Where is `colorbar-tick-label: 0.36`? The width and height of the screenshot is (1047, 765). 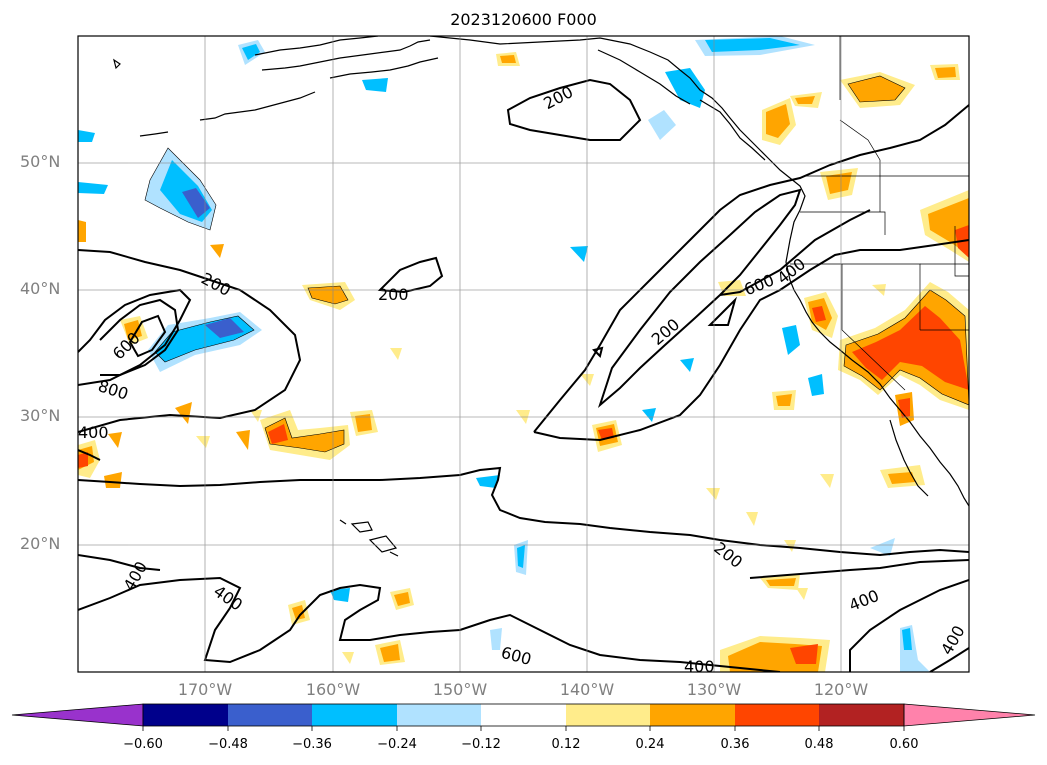 colorbar-tick-label: 0.36 is located at coordinates (735, 744).